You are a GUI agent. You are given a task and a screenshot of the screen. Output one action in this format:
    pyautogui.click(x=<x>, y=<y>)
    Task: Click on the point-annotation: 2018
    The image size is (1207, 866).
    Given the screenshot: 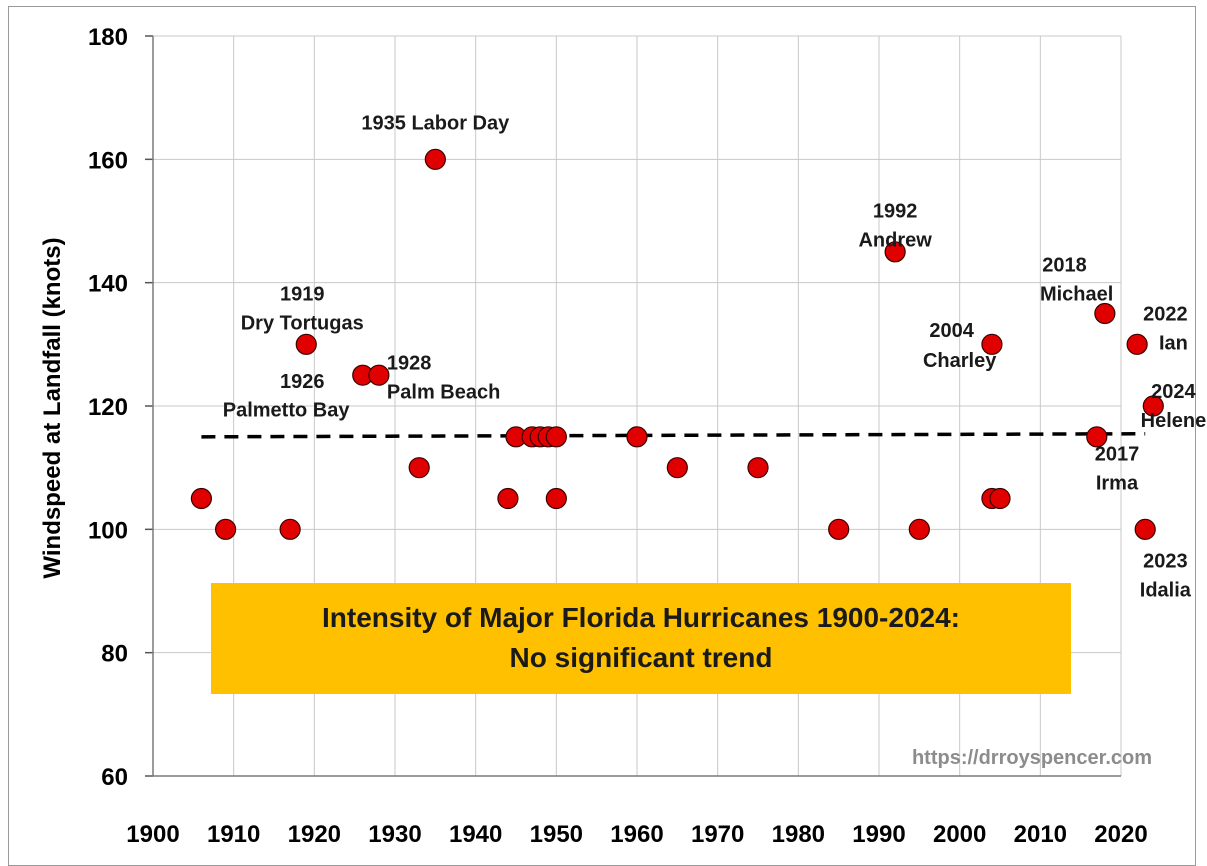 What is the action you would take?
    pyautogui.click(x=1064, y=266)
    